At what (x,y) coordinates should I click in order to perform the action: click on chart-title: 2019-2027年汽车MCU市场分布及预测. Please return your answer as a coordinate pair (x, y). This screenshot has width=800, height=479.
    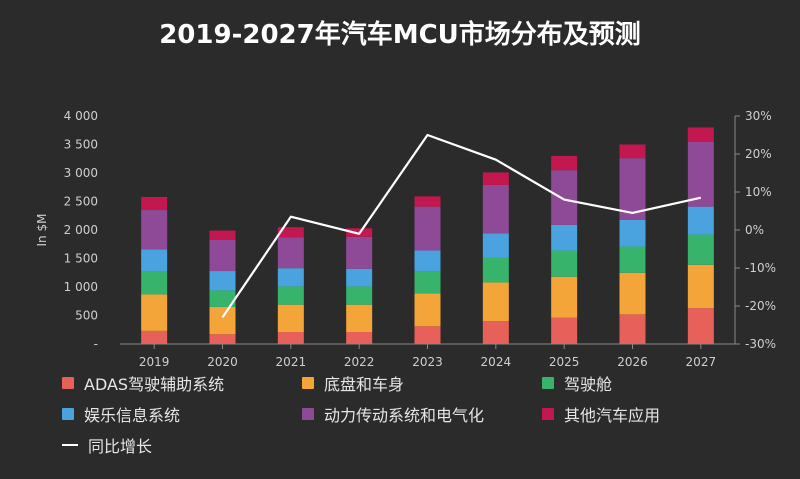
    Looking at the image, I should click on (400, 35).